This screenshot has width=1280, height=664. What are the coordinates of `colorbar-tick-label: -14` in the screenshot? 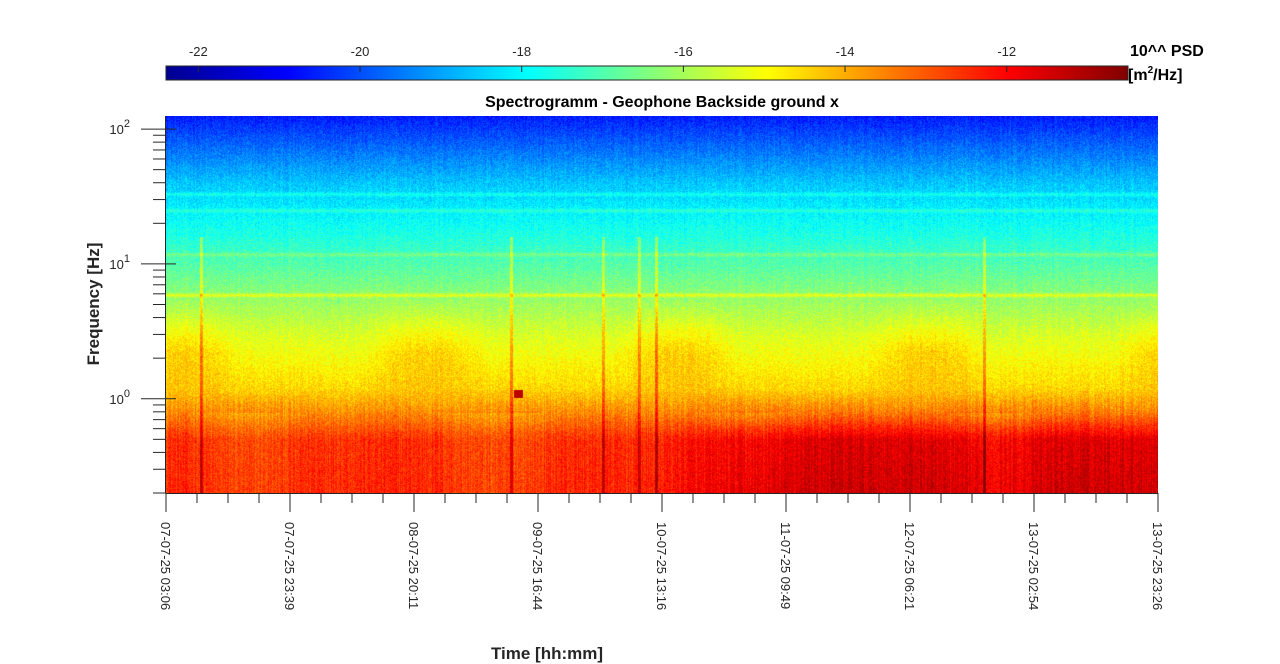 It's located at (845, 51).